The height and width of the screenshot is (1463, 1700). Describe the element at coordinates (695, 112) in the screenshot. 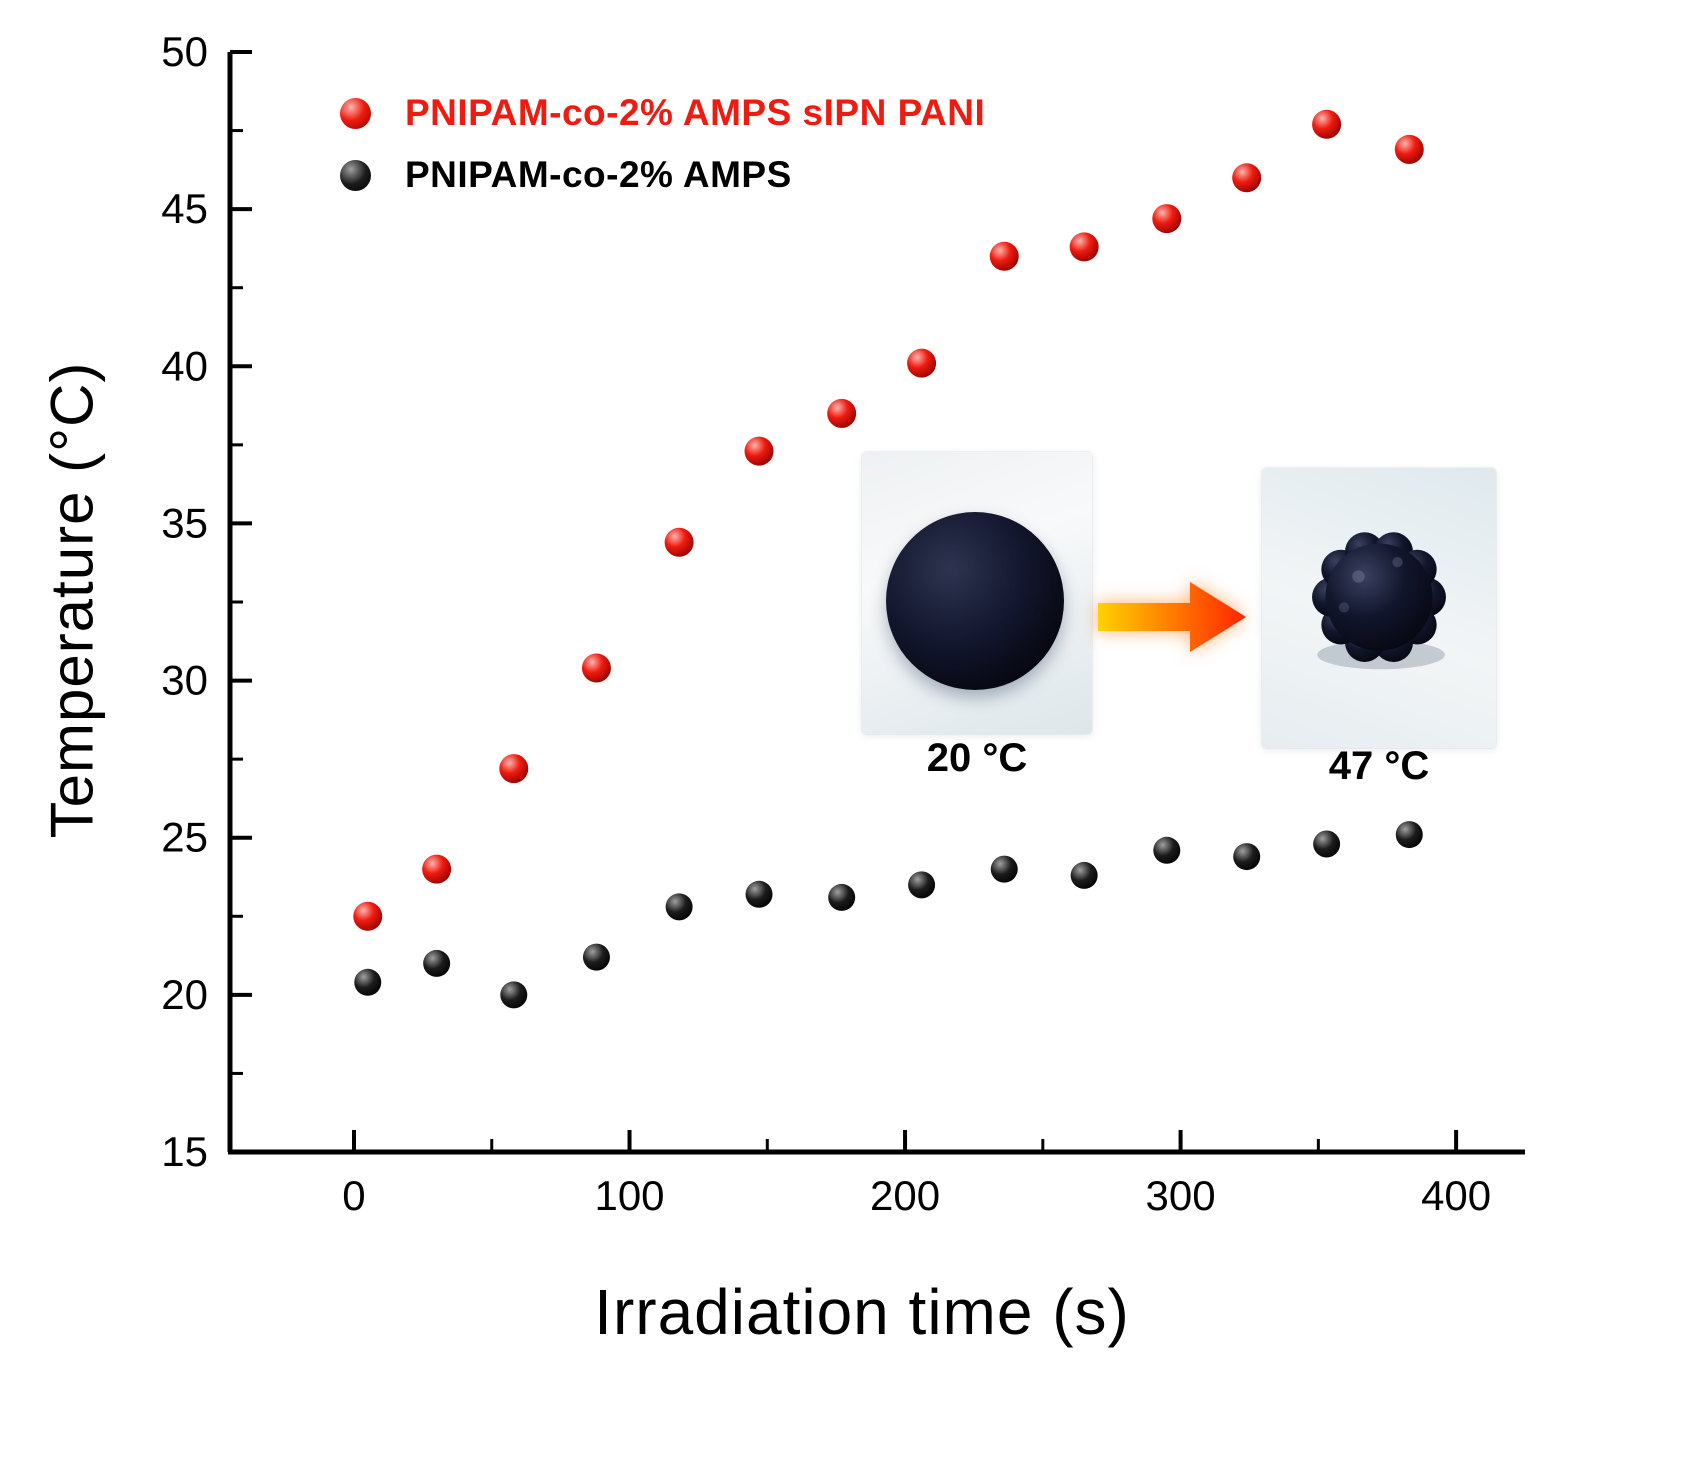

I see `legend-label-sipn-pani: PNIPAM-co-2% AMPS sIPN PANI` at that location.